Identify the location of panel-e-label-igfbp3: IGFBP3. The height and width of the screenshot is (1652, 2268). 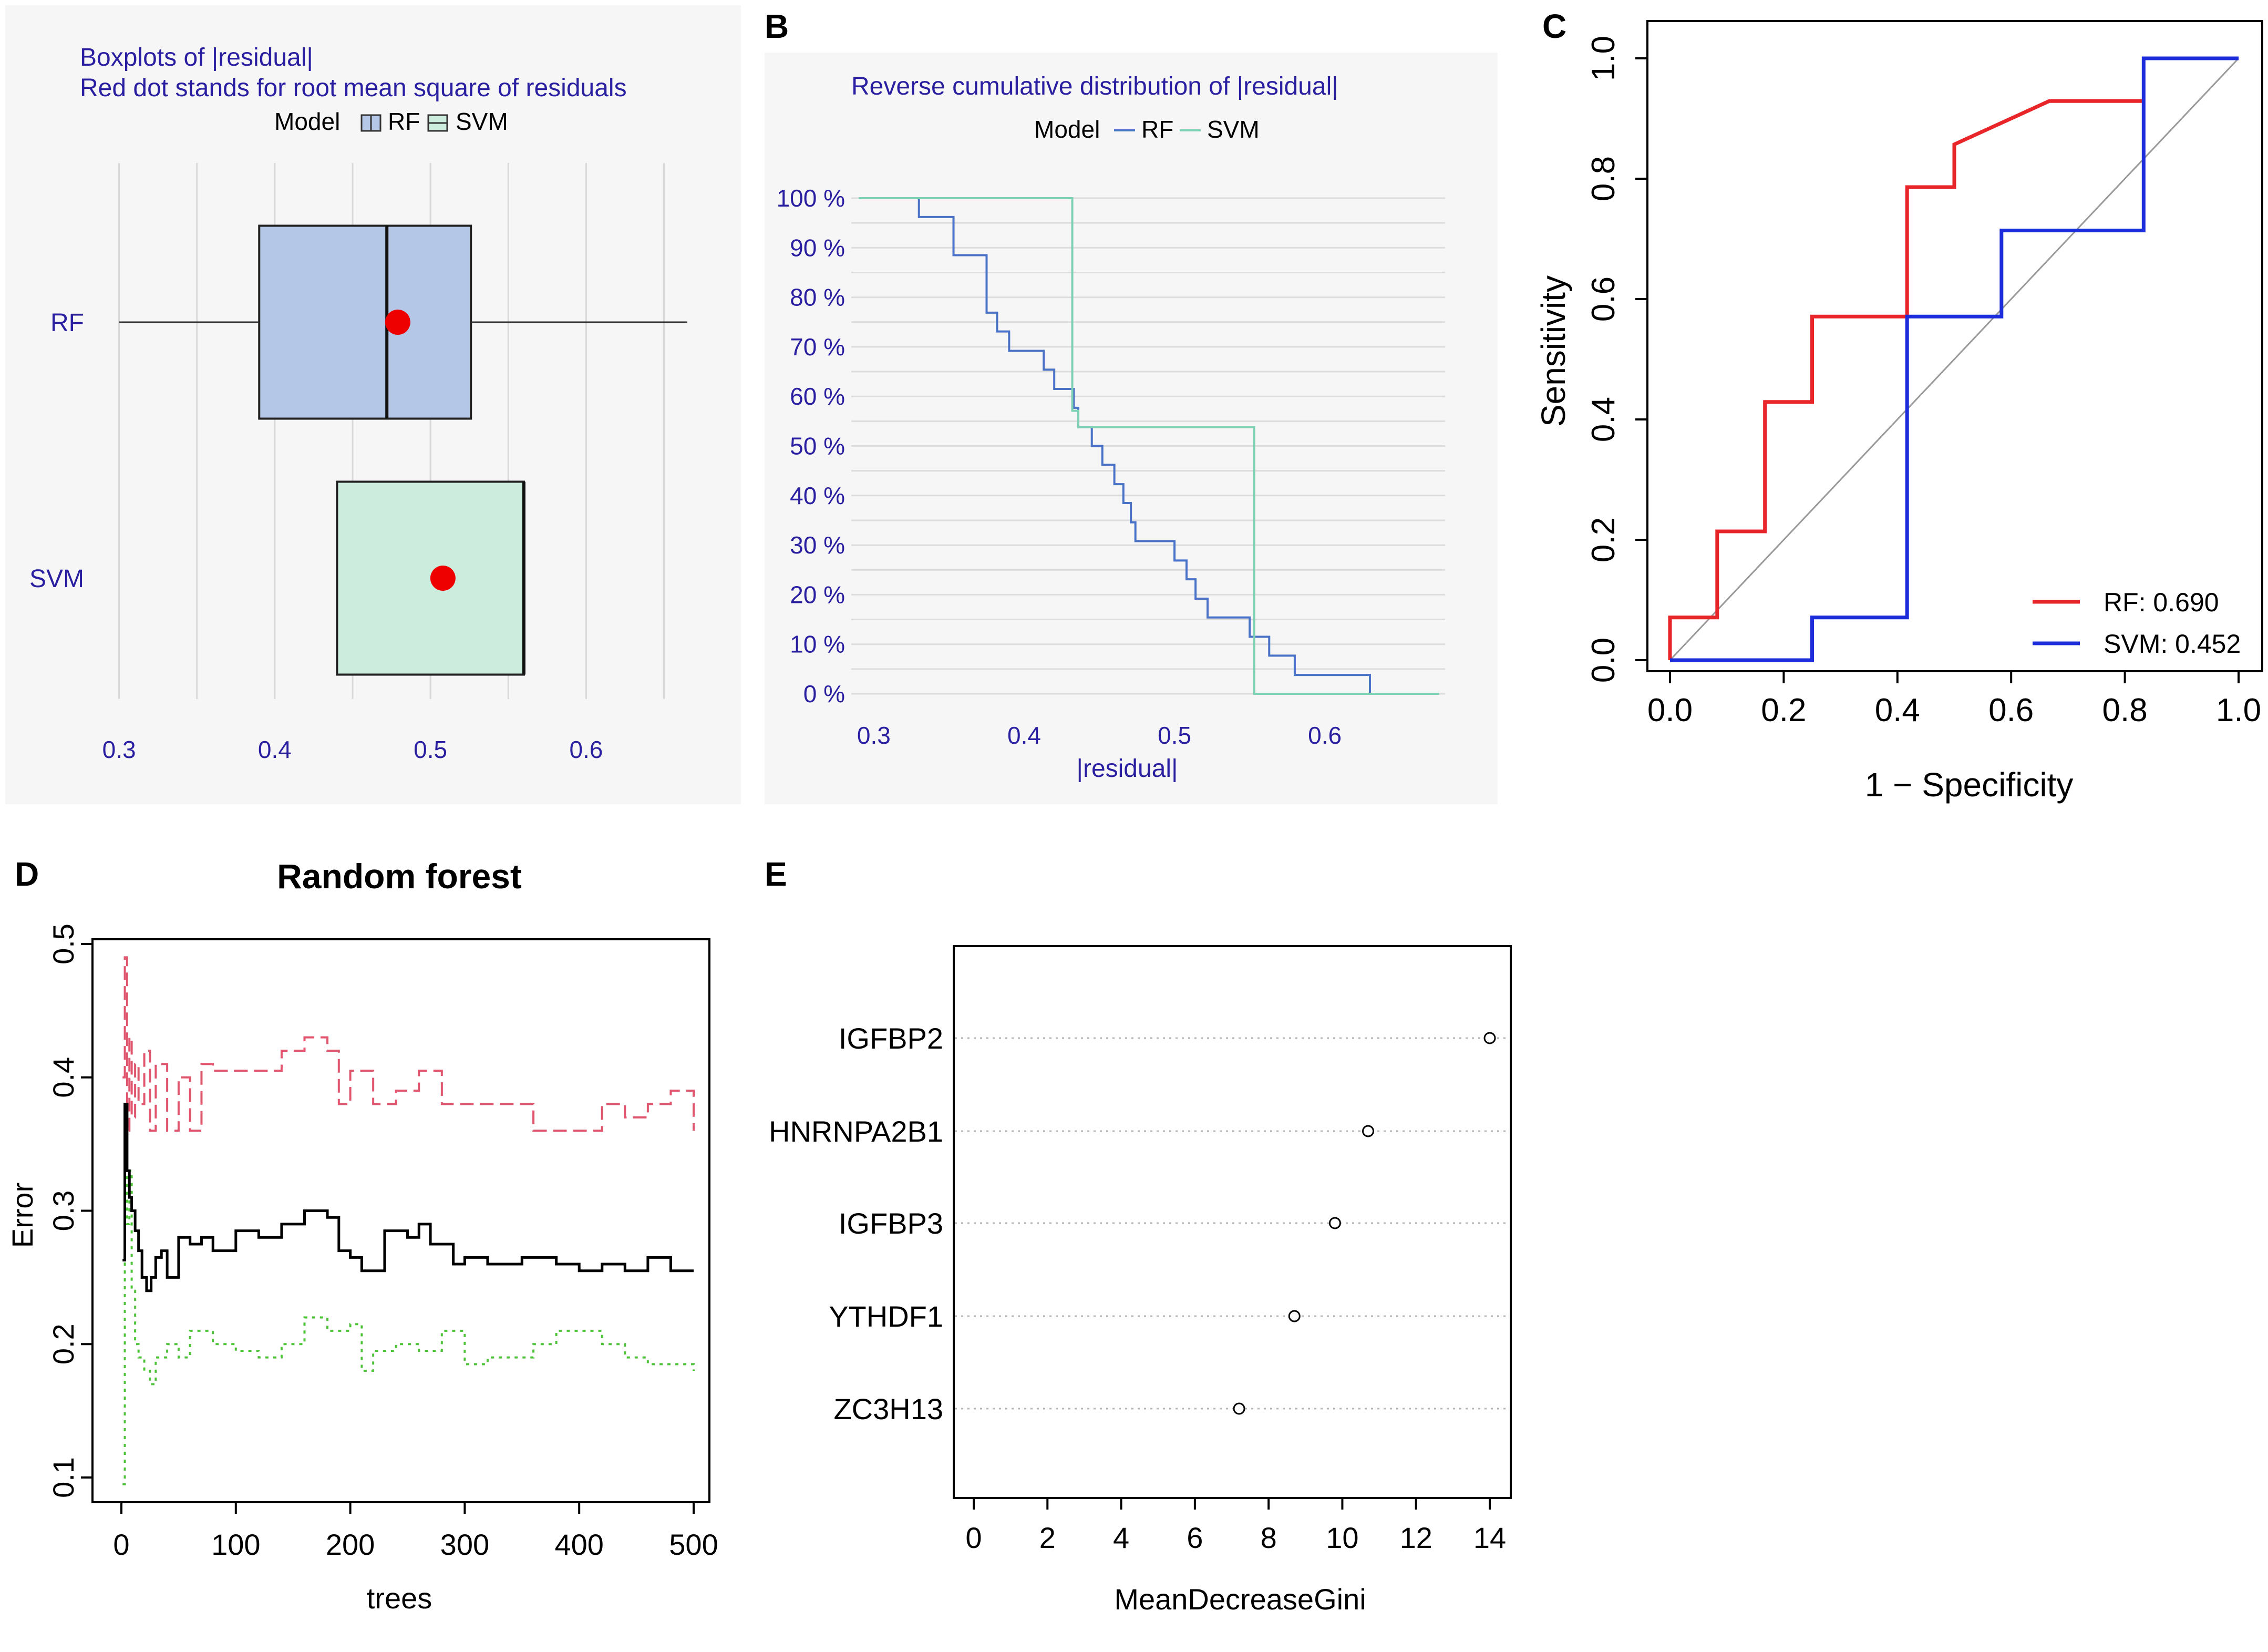
(891, 1223).